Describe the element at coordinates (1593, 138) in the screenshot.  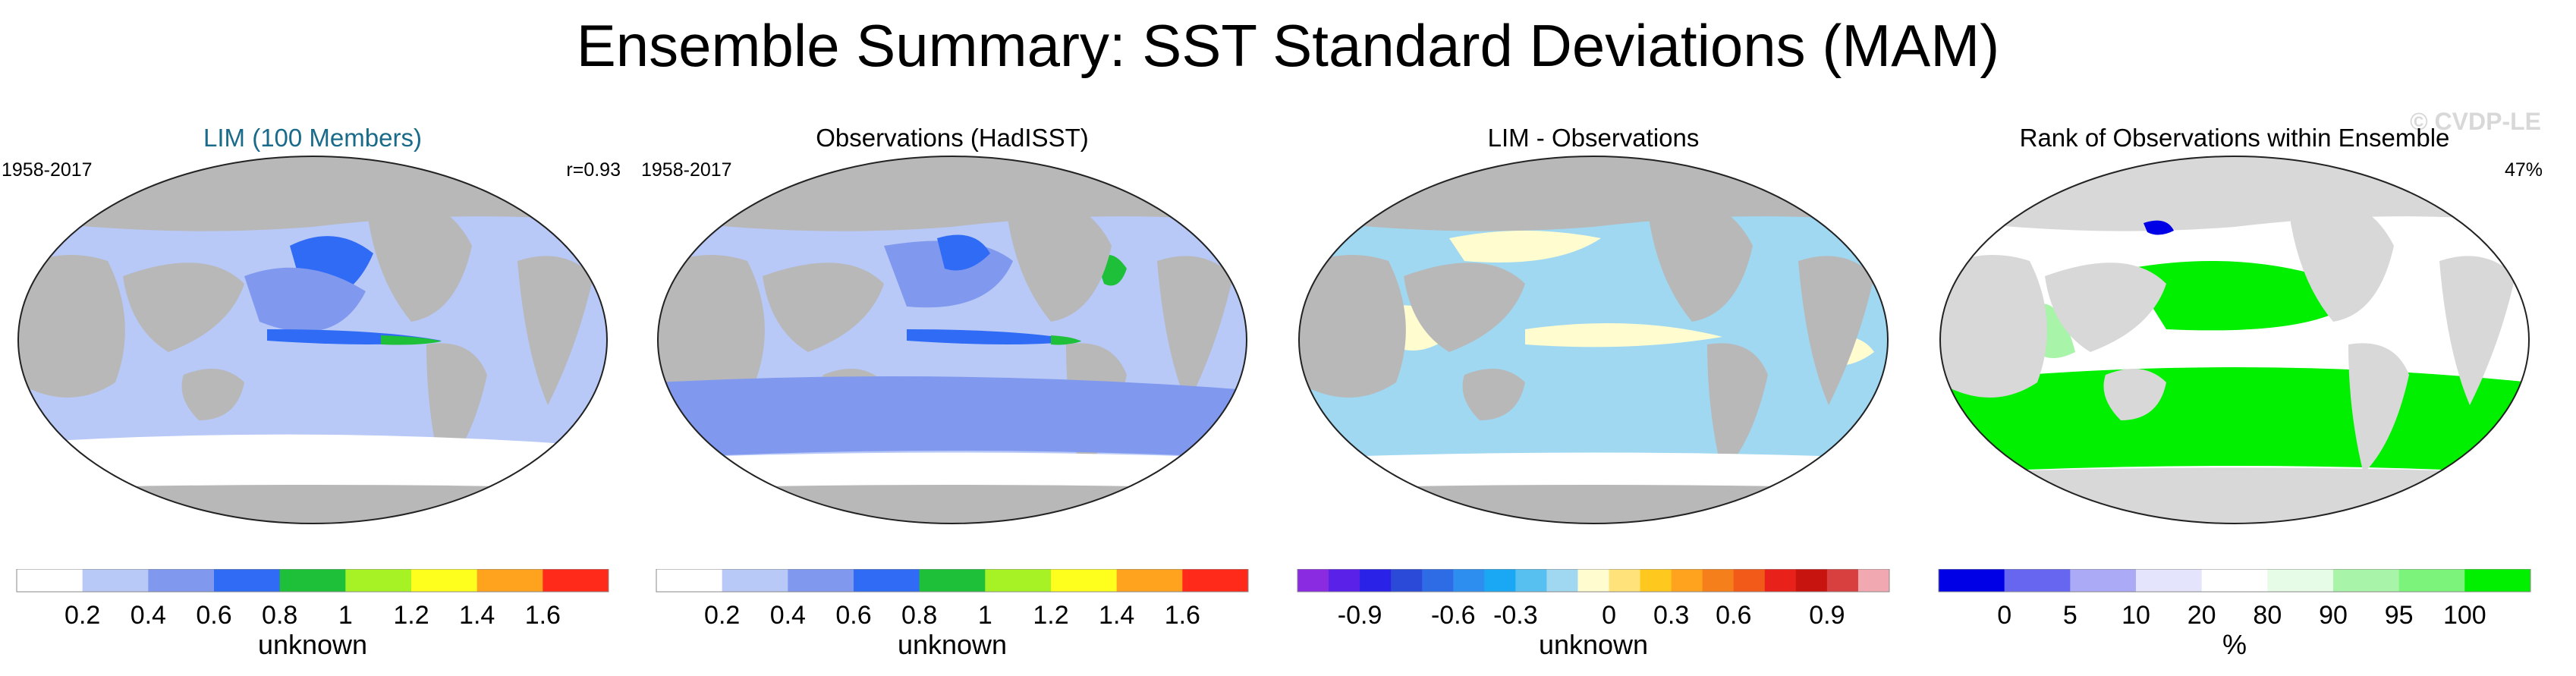
I see `panel-title: LIM - Observations` at that location.